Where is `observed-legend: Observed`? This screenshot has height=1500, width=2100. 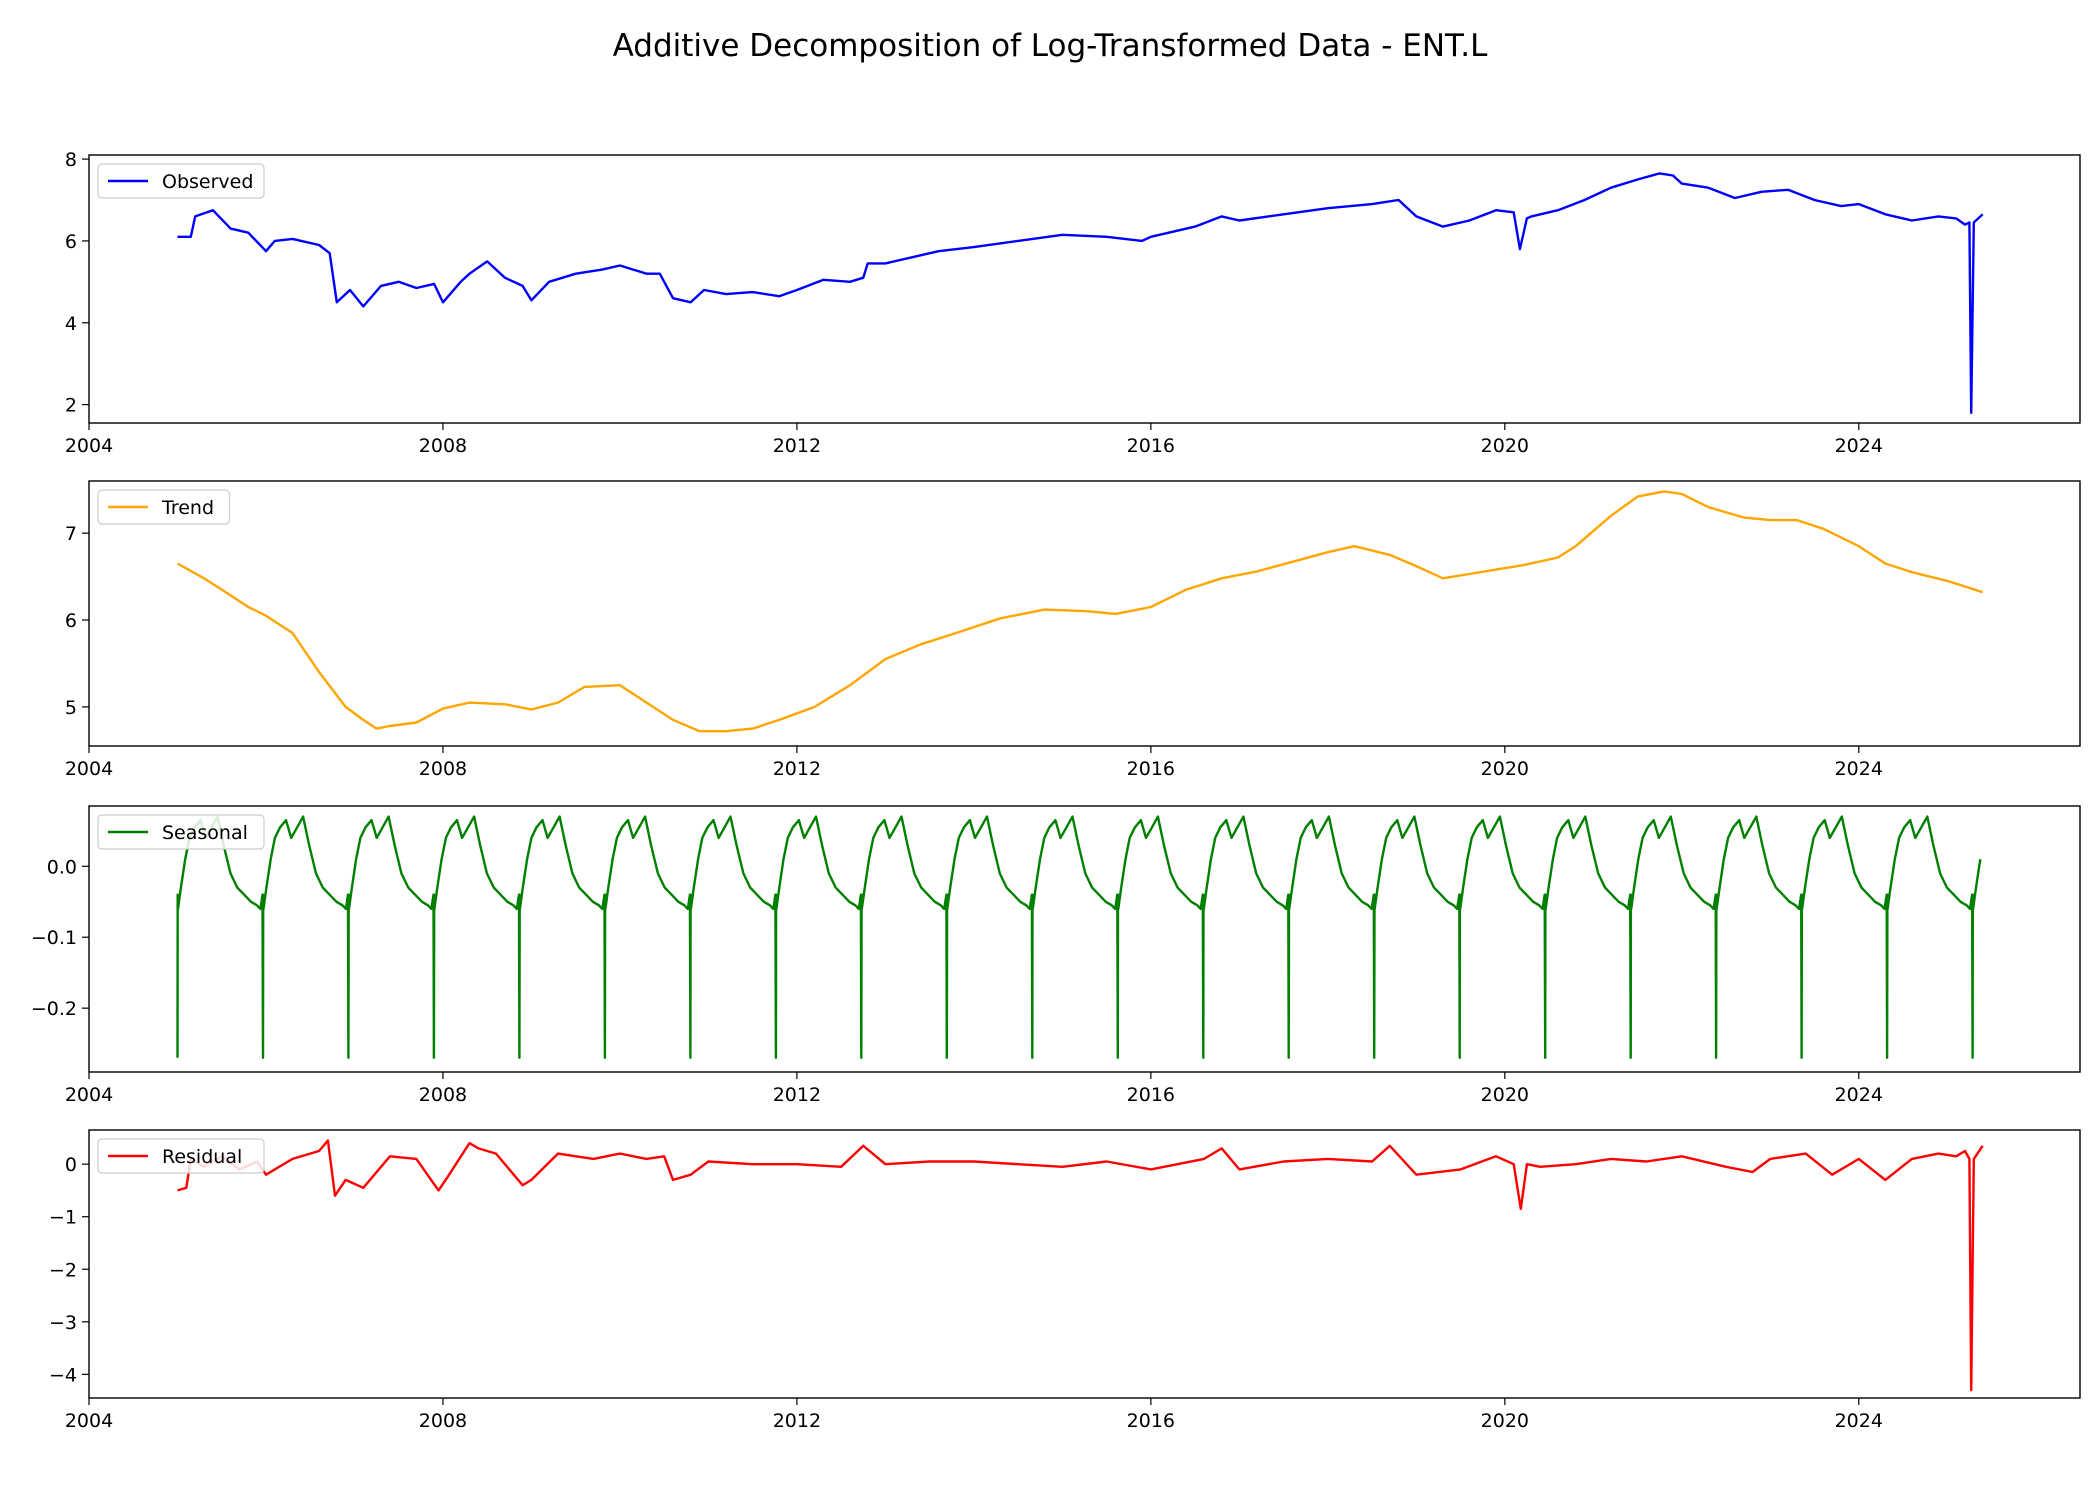
observed-legend: Observed is located at coordinates (181, 181).